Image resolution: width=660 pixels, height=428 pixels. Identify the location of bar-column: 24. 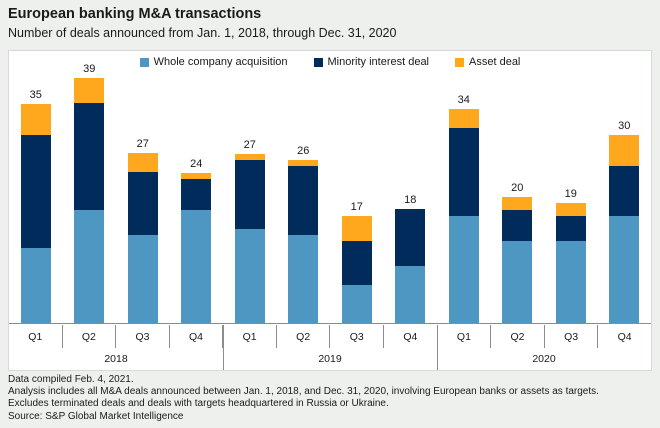
(197, 197).